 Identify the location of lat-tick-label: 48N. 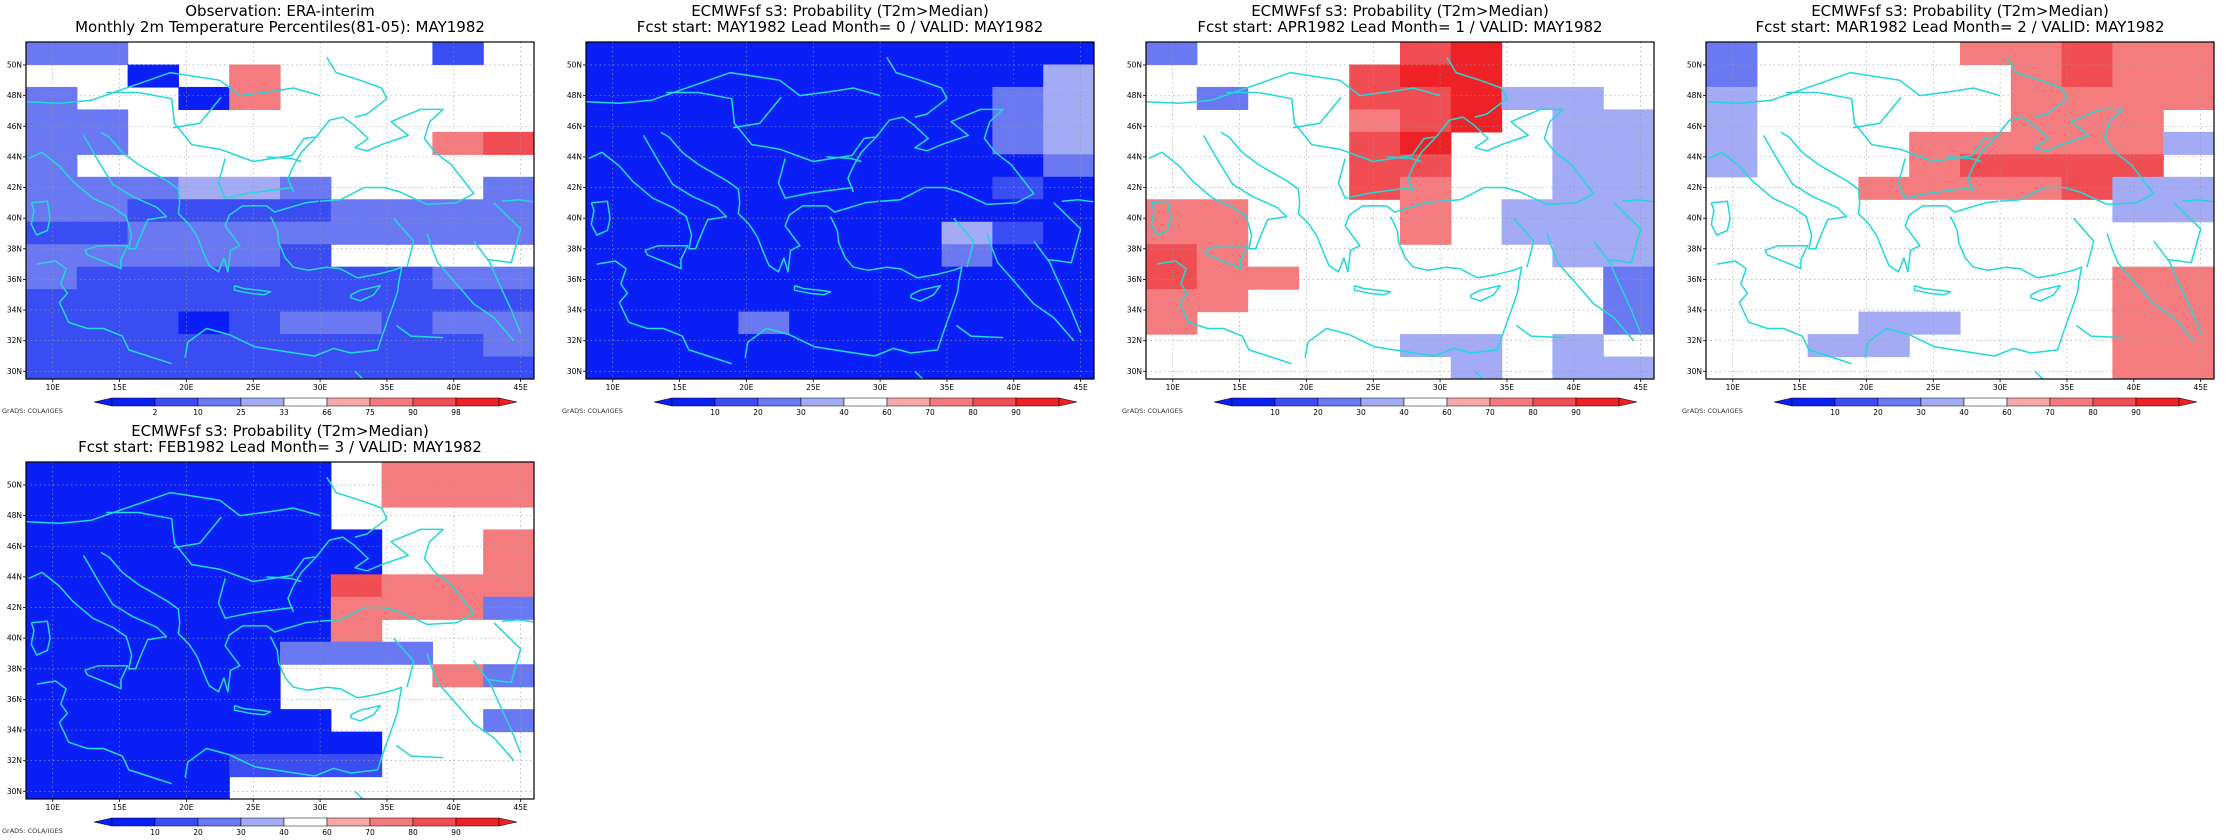
(14, 95).